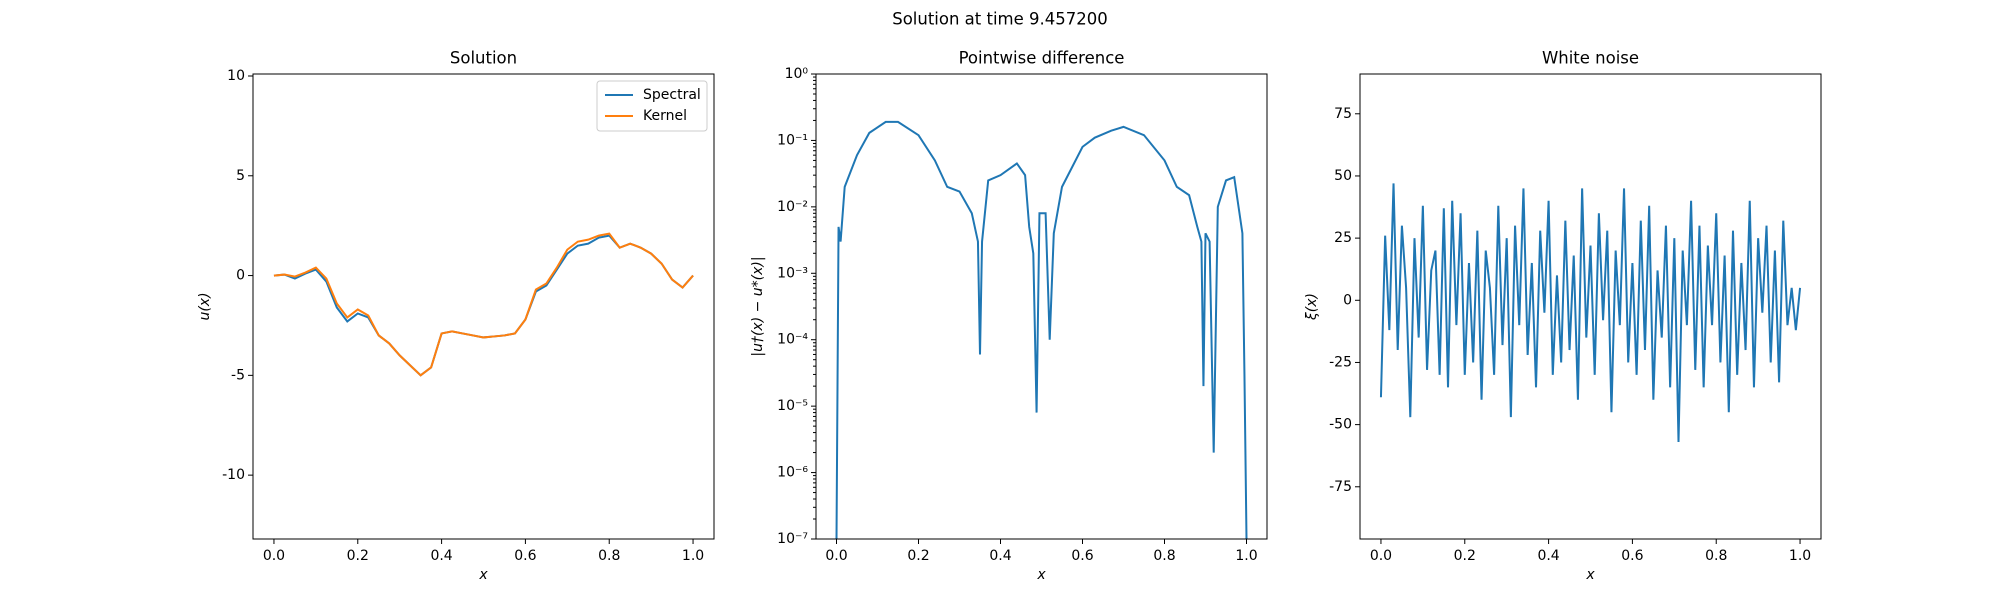 This screenshot has width=2000, height=600. I want to click on y-tick-label: 10⁻⁴, so click(792, 340).